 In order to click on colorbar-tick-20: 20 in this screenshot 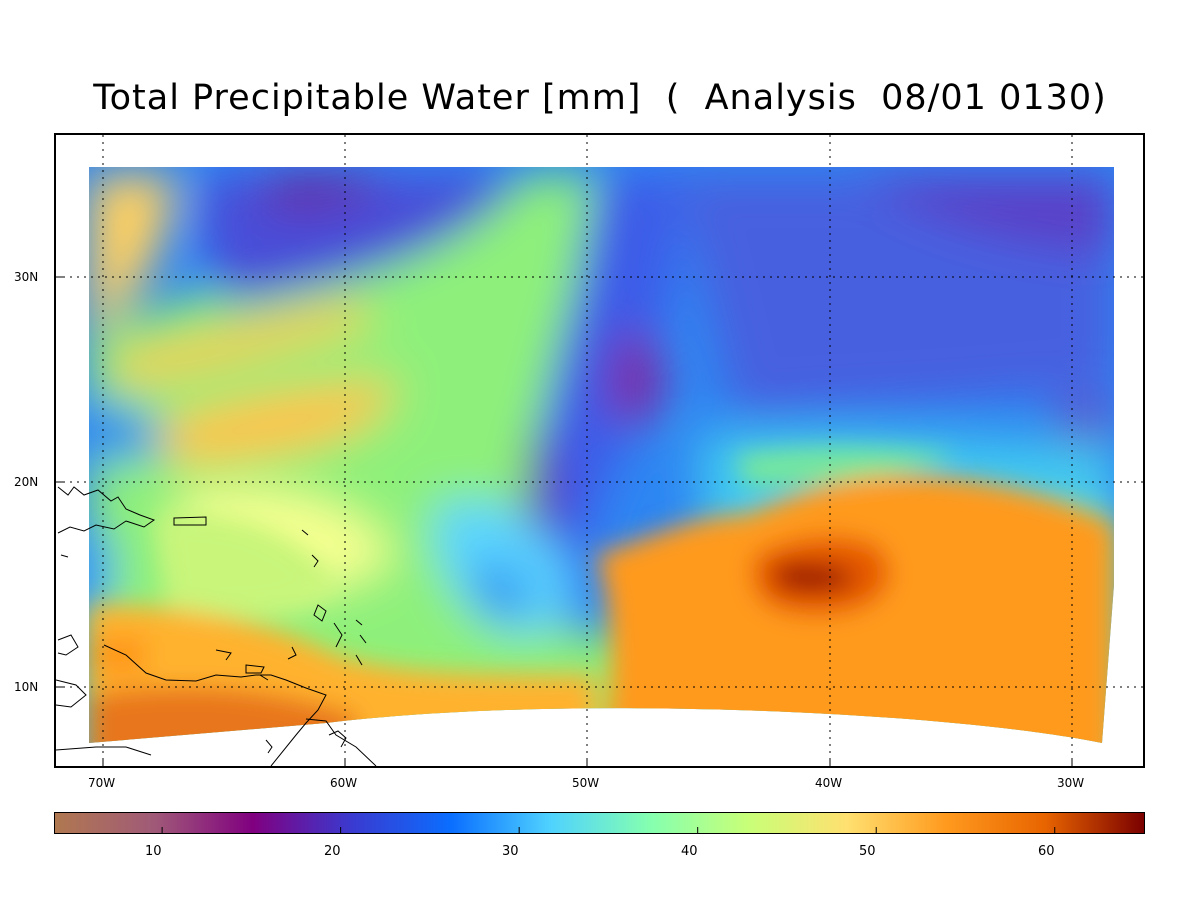, I will do `click(332, 851)`.